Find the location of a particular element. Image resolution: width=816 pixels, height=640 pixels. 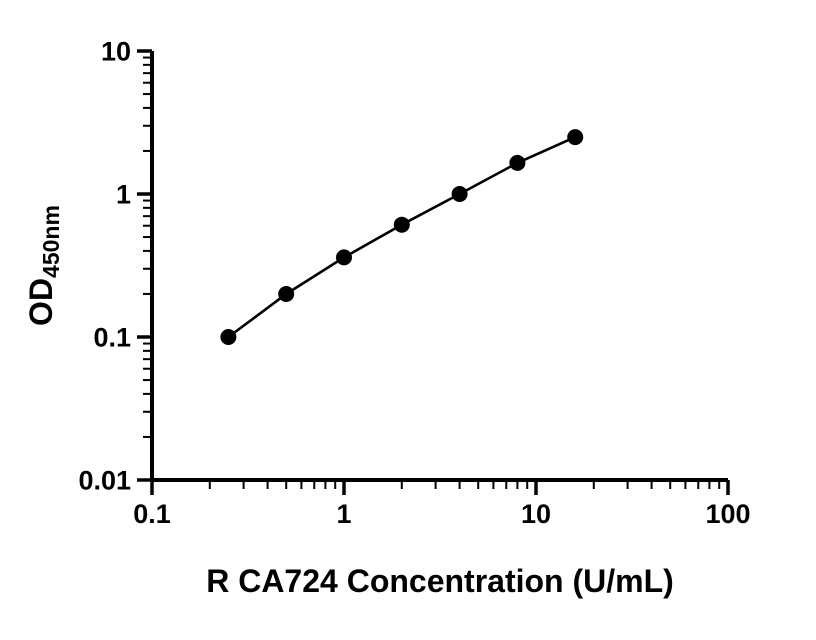

x-axis-title: R CA724 Concentration (U/mL) is located at coordinates (440, 581).